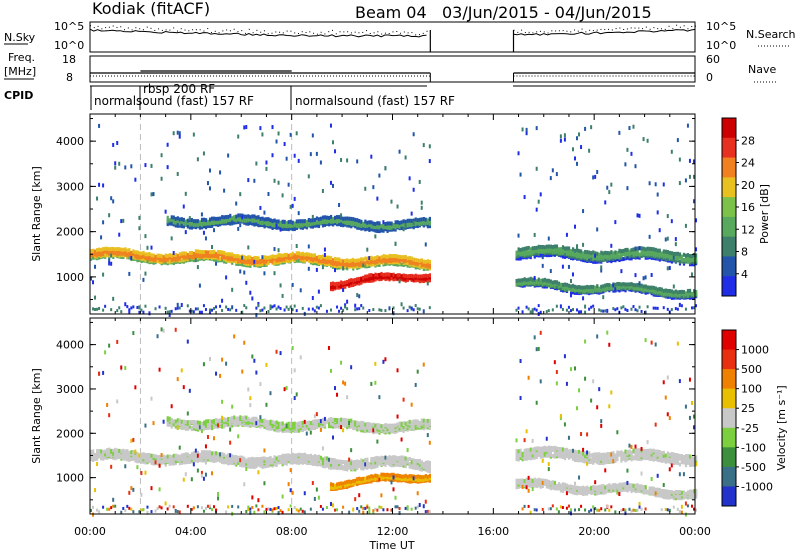 The width and height of the screenshot is (800, 558). I want to click on noise-right-tick-bottom: 10^0, so click(721, 45).